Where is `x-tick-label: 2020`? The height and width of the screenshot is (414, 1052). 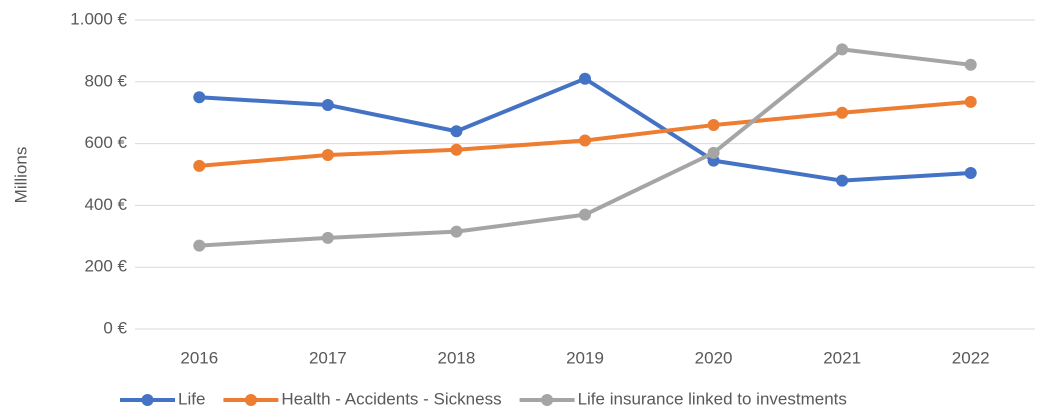
x-tick-label: 2020 is located at coordinates (714, 357).